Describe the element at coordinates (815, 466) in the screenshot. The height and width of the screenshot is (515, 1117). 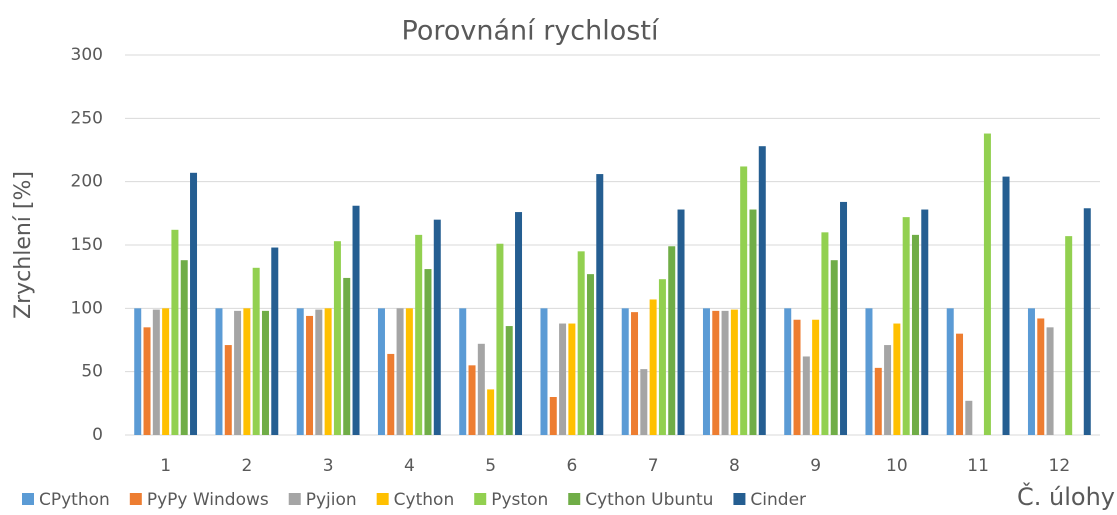
I see `x-tick-label: 9` at that location.